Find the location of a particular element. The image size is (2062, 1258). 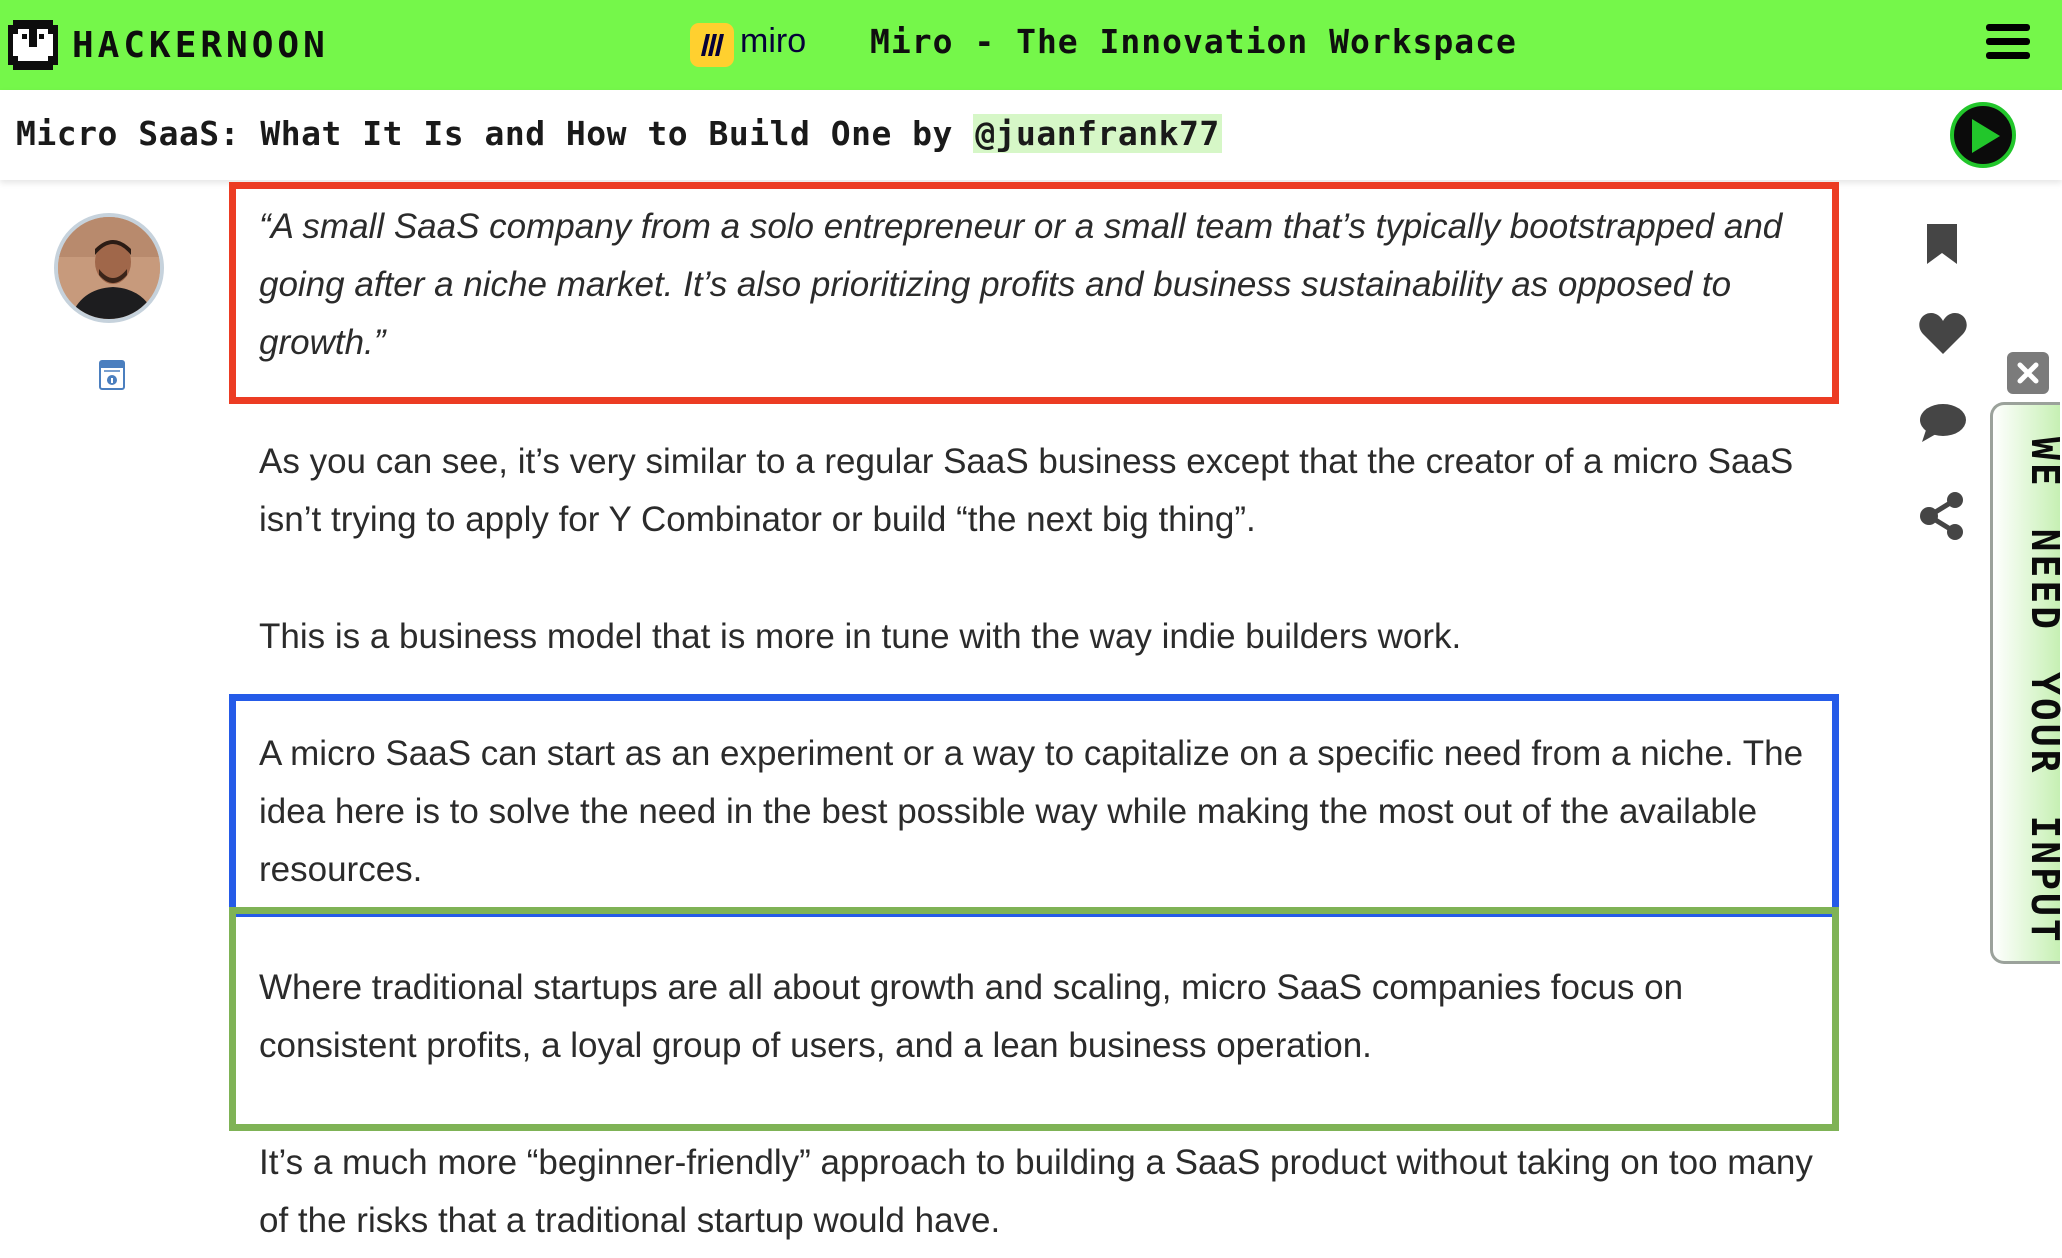

miro-logo-icon is located at coordinates (712, 45).